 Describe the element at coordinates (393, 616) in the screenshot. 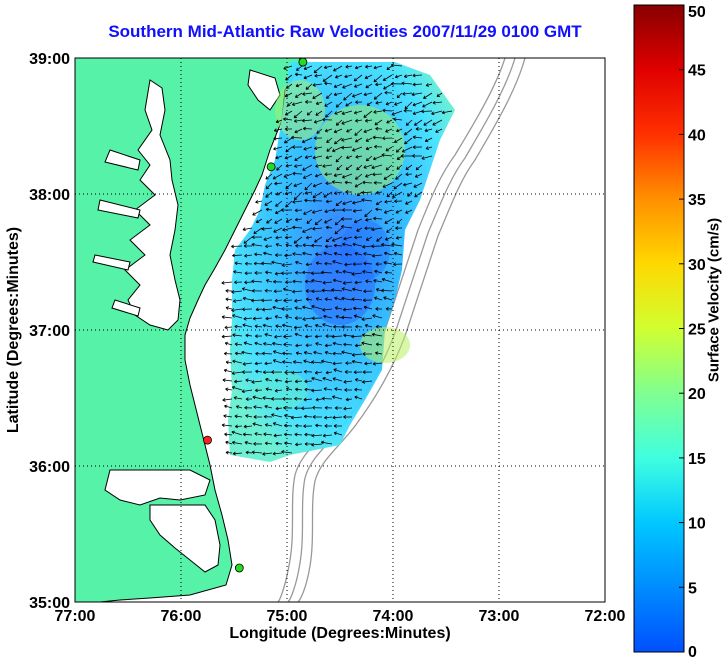

I see `lon-tick-label: 74:00` at that location.